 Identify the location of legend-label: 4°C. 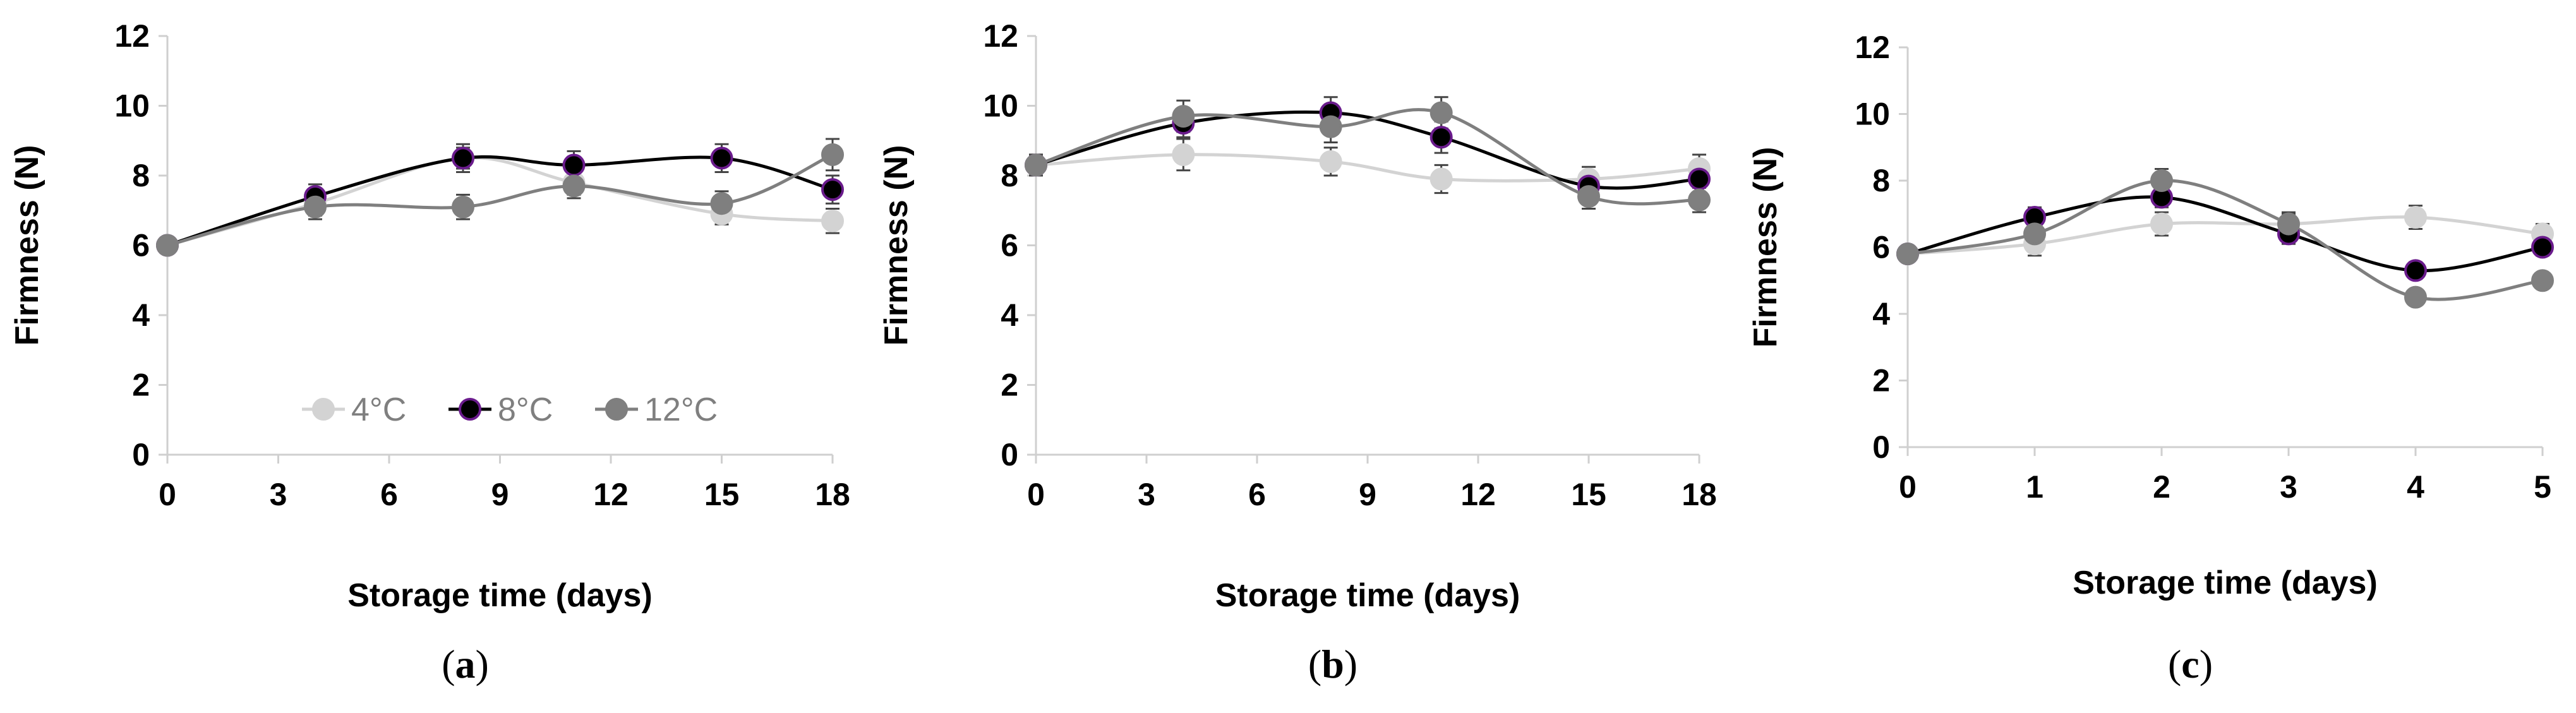
(378, 410).